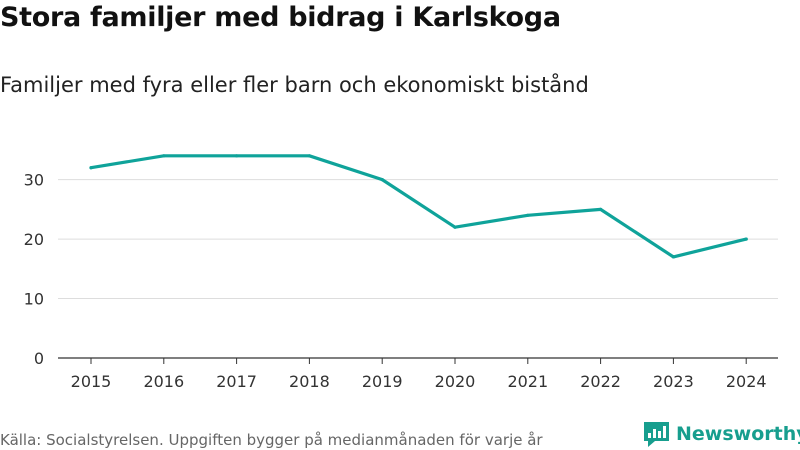  Describe the element at coordinates (309, 381) in the screenshot. I see `x-tick-label: 2018` at that location.